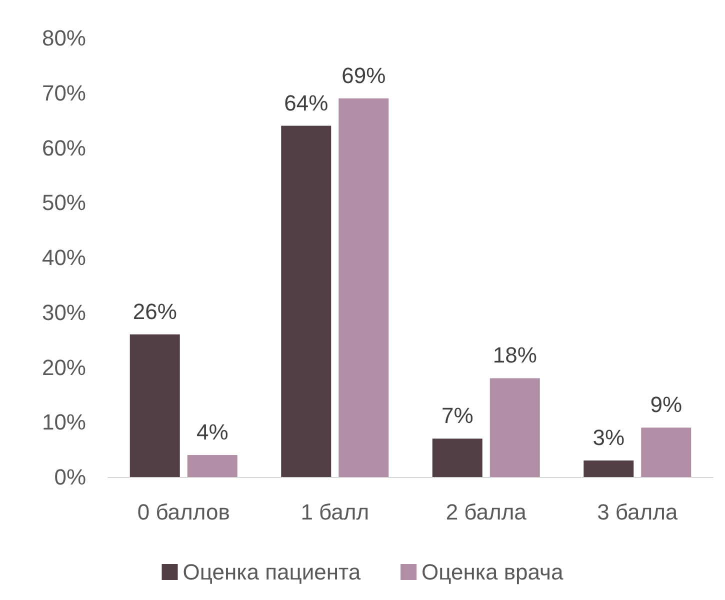  What do you see at coordinates (272, 572) in the screenshot?
I see `legend-label: Оценка пациента` at bounding box center [272, 572].